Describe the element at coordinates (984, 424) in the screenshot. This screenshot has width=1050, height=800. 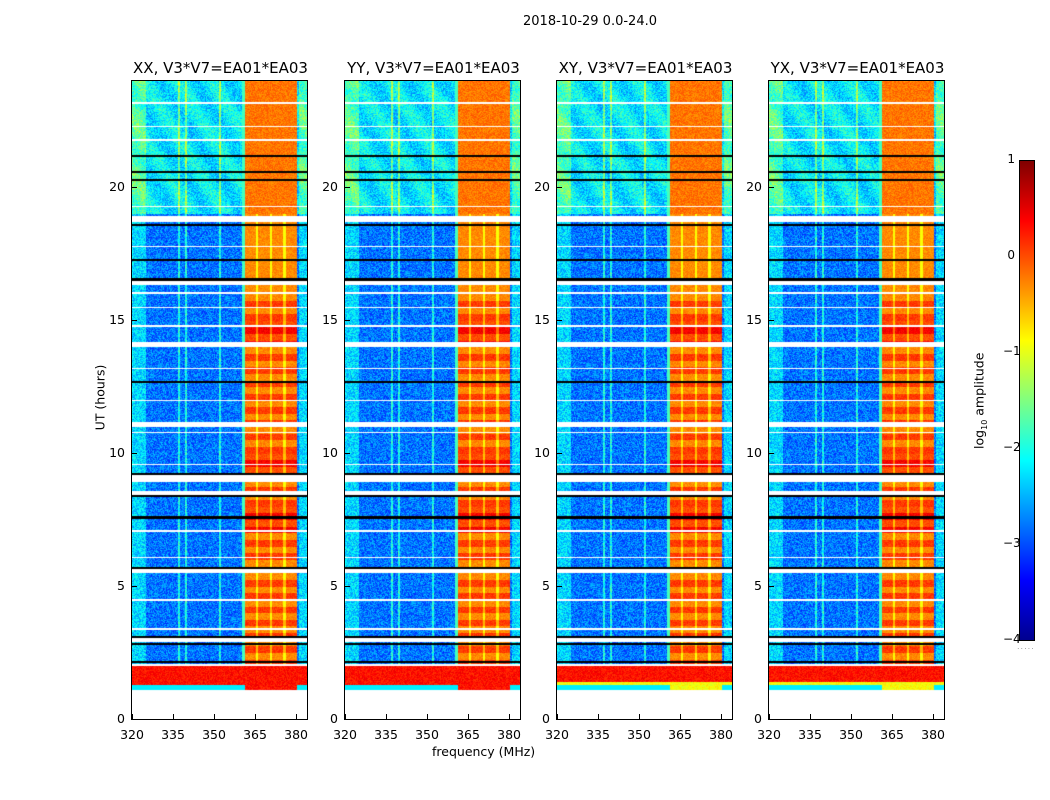
I see `colorbar-label-sub: 10` at that location.